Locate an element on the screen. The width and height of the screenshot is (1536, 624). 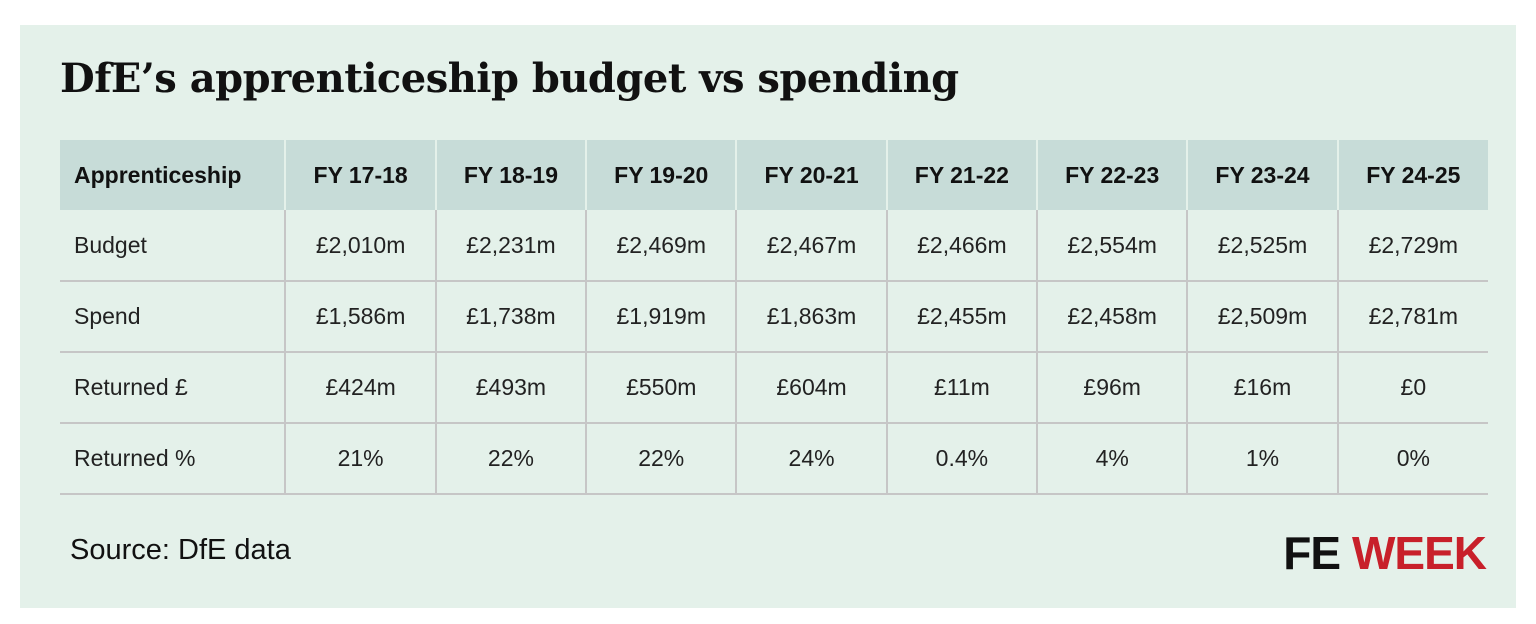
fe-week-logo: FE WEEK is located at coordinates (1385, 553).